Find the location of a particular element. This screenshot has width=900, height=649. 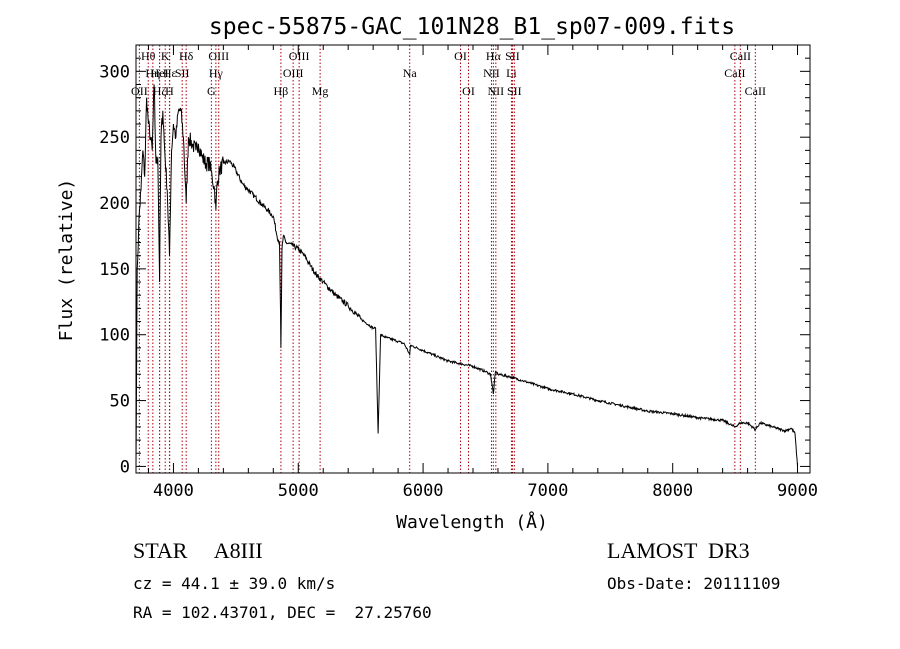

x-tick-label-0: 4000 is located at coordinates (173, 491).